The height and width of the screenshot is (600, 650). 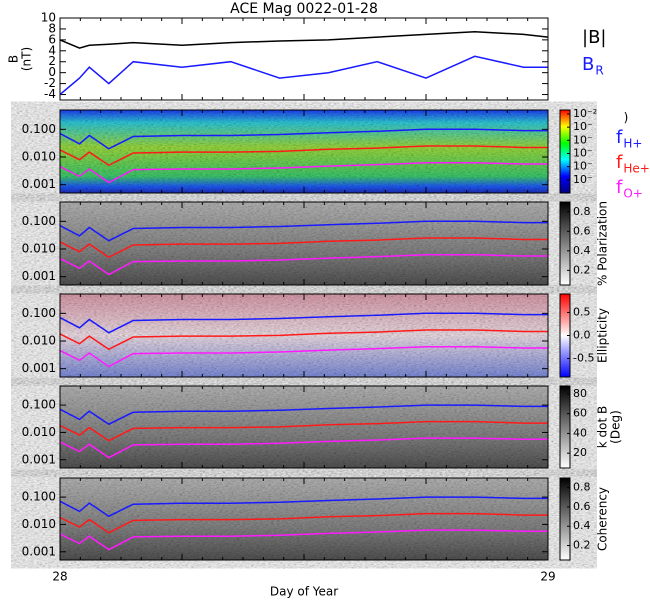 What do you see at coordinates (588, 64) in the screenshot?
I see `legend-label: B` at bounding box center [588, 64].